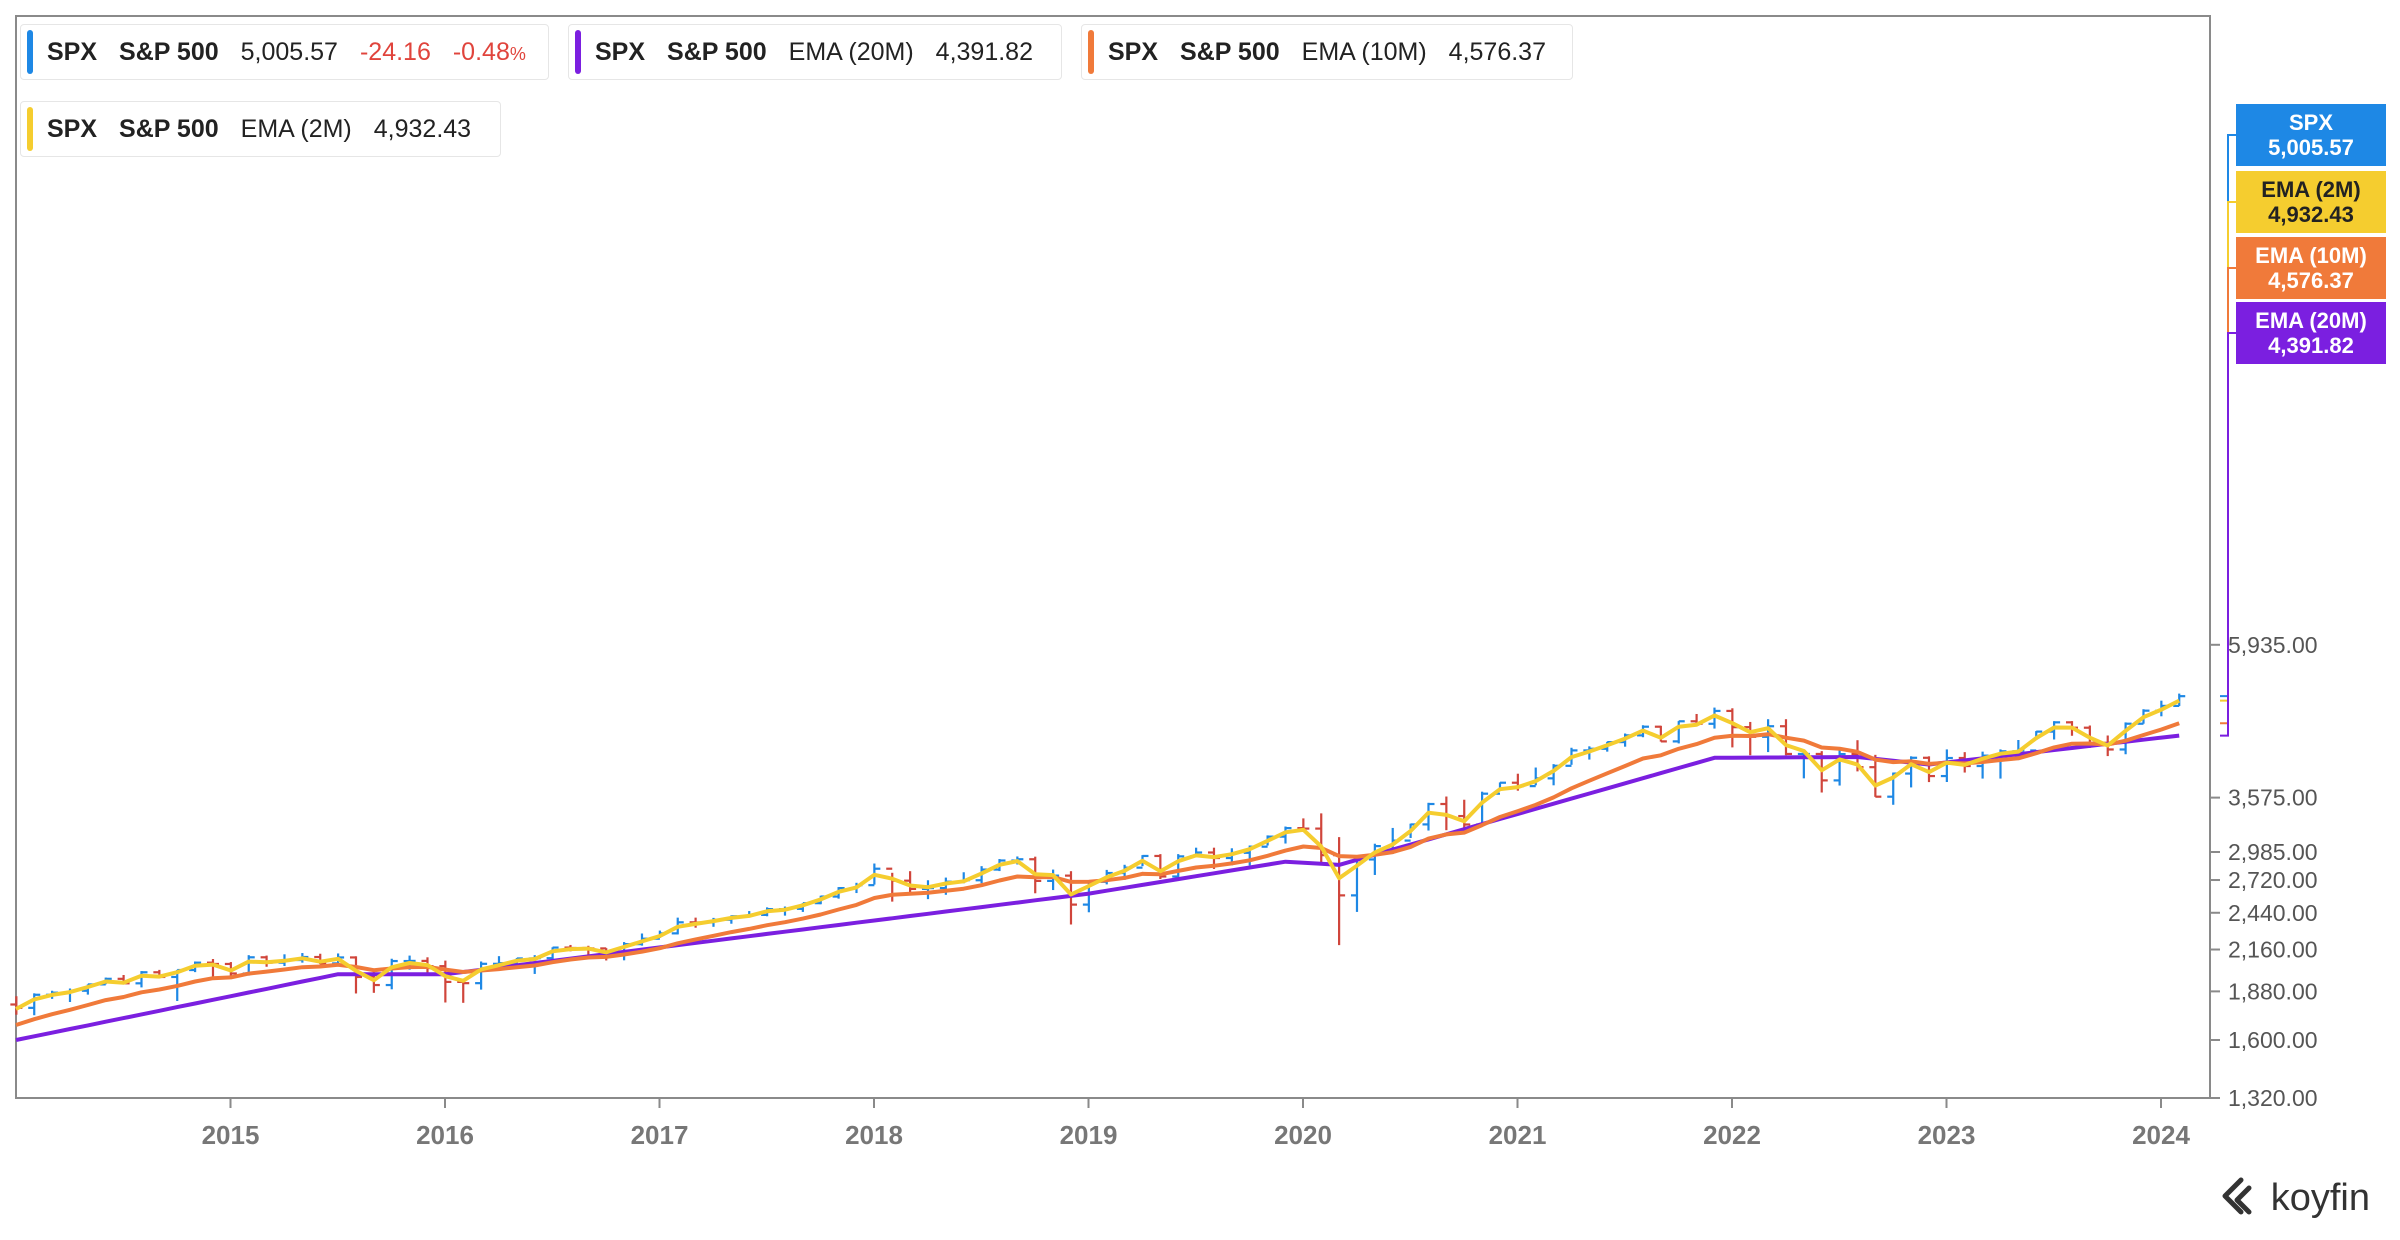  Describe the element at coordinates (578, 52) in the screenshot. I see `legend-swatch-ema20` at that location.